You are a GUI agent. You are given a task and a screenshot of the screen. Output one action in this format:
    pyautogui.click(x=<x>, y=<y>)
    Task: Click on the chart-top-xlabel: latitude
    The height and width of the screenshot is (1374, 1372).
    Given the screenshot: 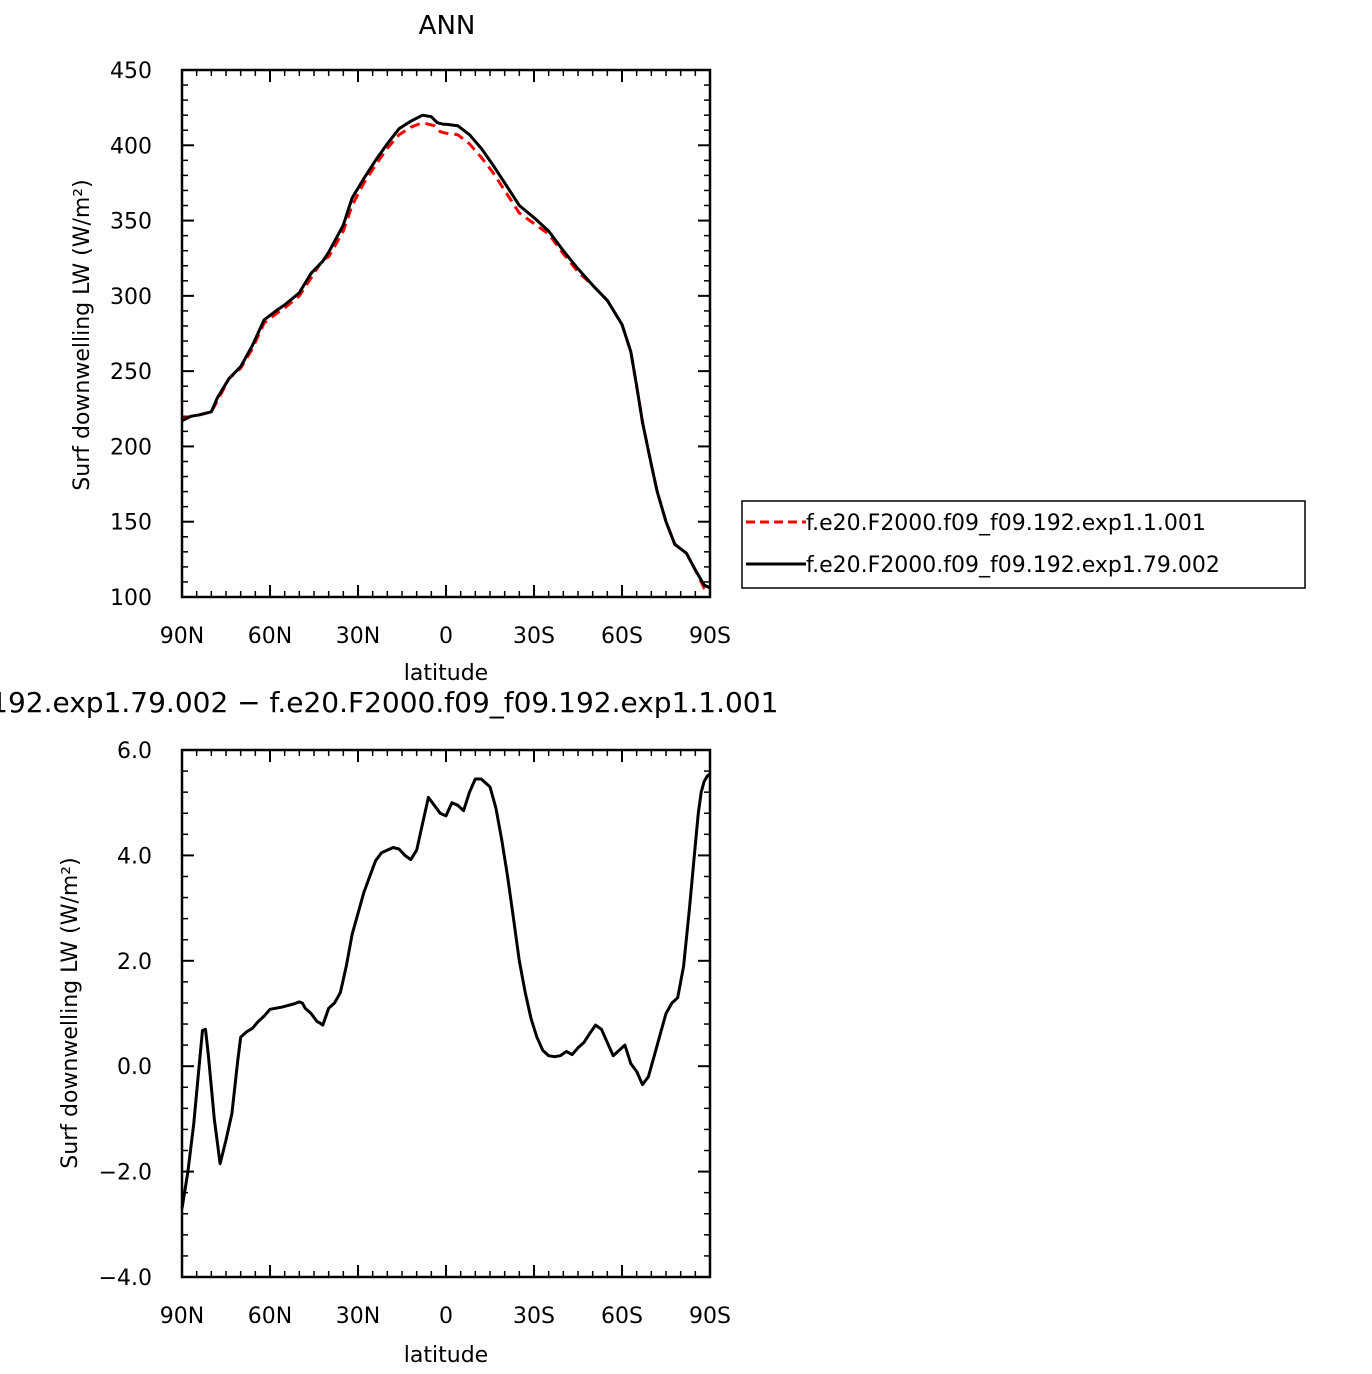 What is the action you would take?
    pyautogui.click(x=446, y=673)
    